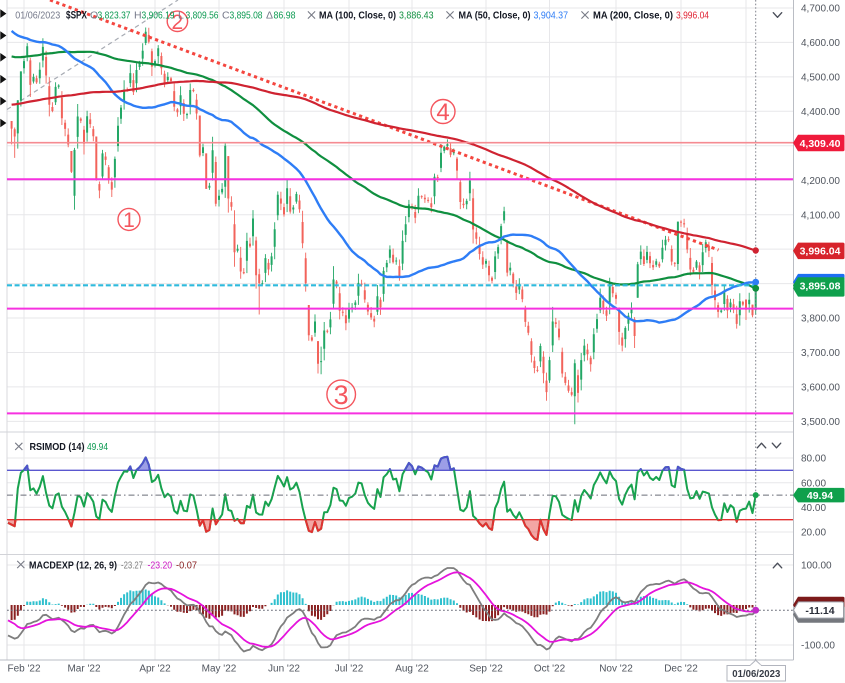 The height and width of the screenshot is (683, 845). I want to click on svg-text: Oct '22, so click(550, 669).